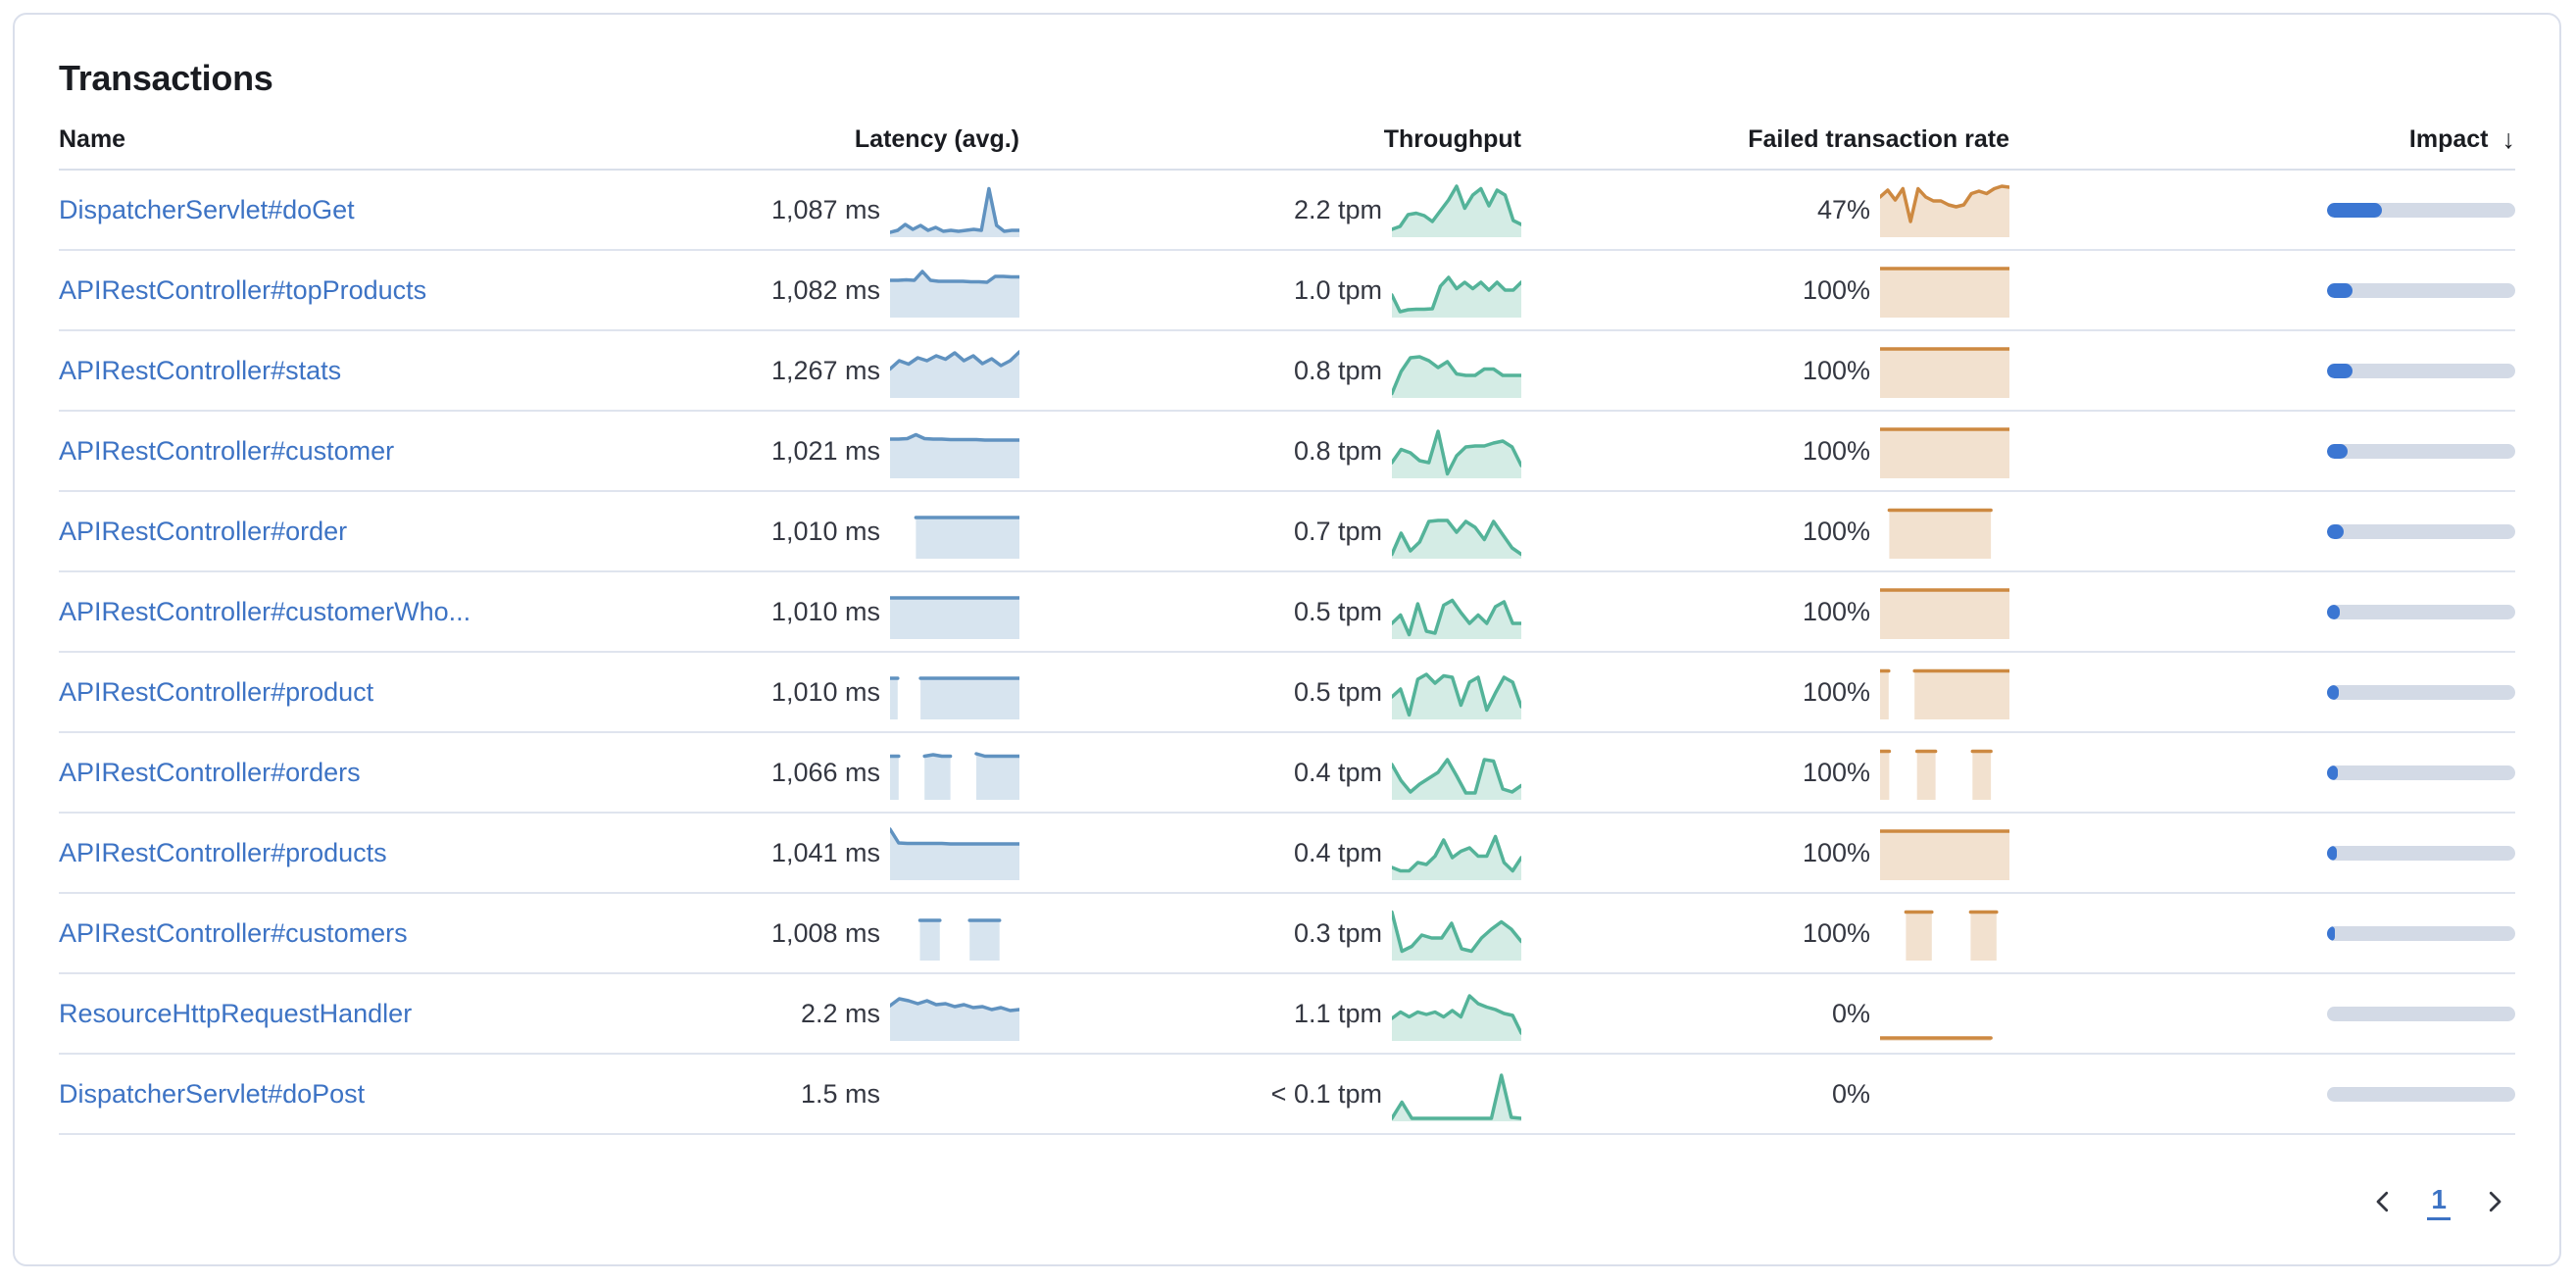 This screenshot has width=2576, height=1284. Describe the element at coordinates (818, 290) in the screenshot. I see `latency-cell: 1,082 ms` at that location.